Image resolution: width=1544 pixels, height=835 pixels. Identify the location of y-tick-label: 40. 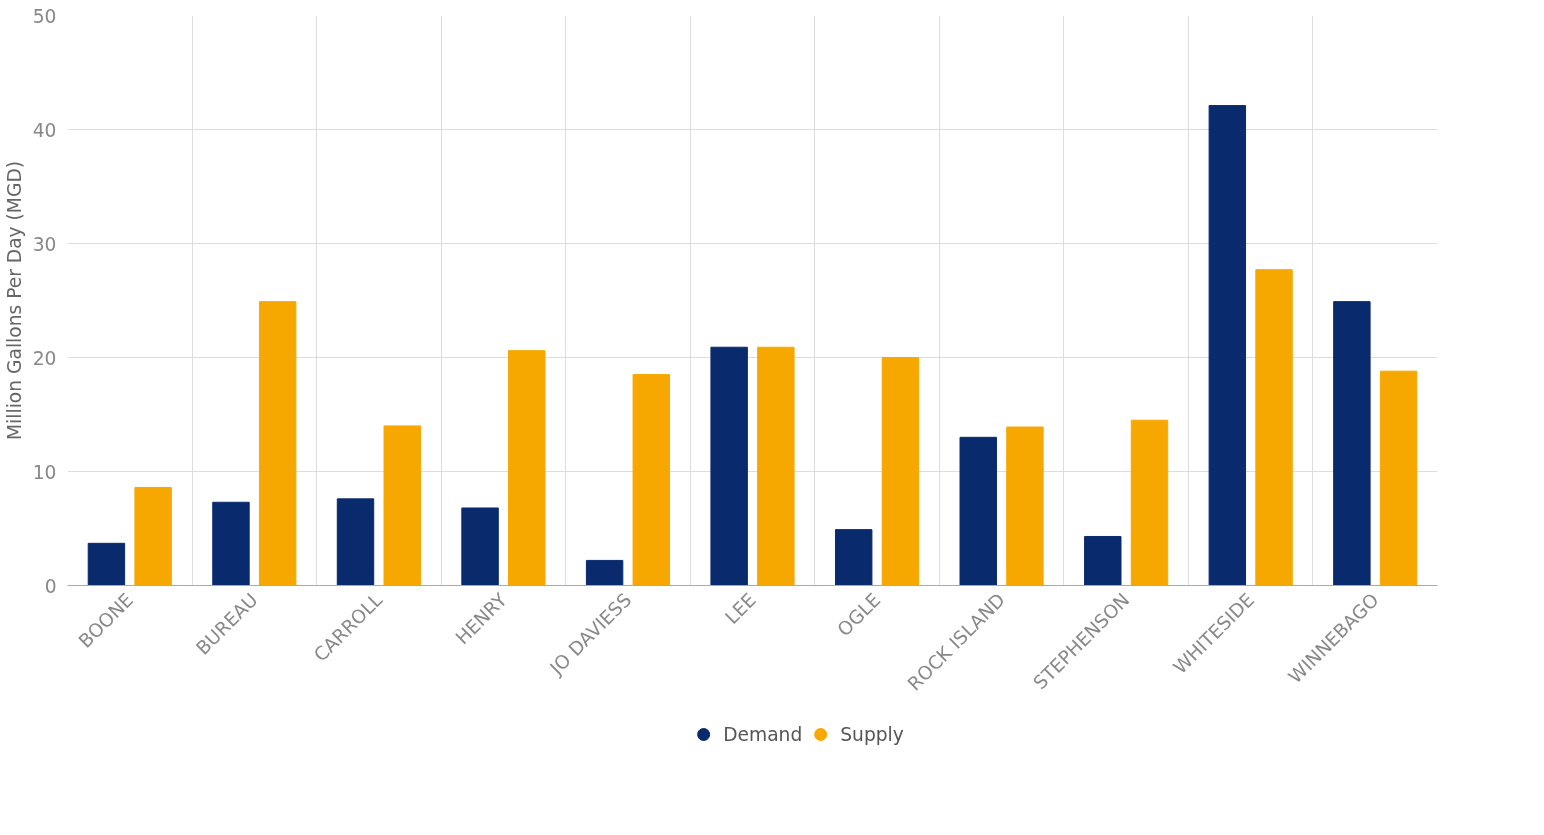
(44, 130).